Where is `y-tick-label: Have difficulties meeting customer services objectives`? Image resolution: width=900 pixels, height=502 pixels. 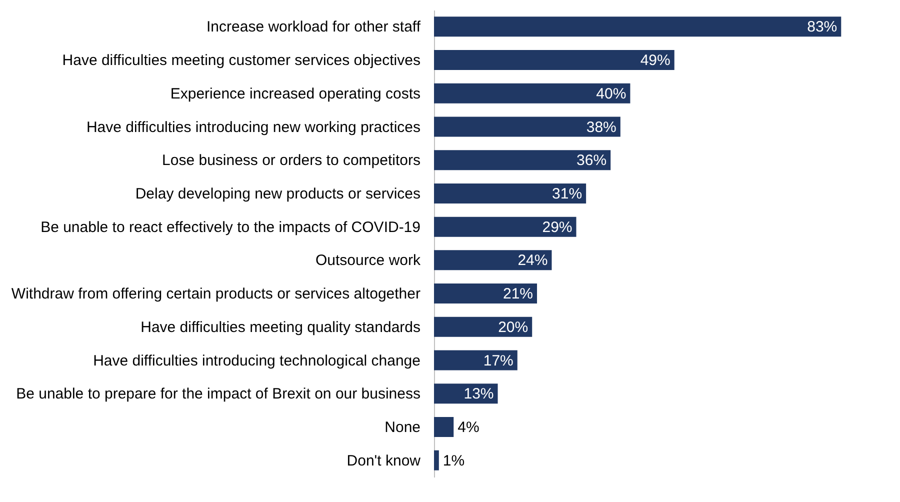
y-tick-label: Have difficulties meeting customer services objectives is located at coordinates (241, 61).